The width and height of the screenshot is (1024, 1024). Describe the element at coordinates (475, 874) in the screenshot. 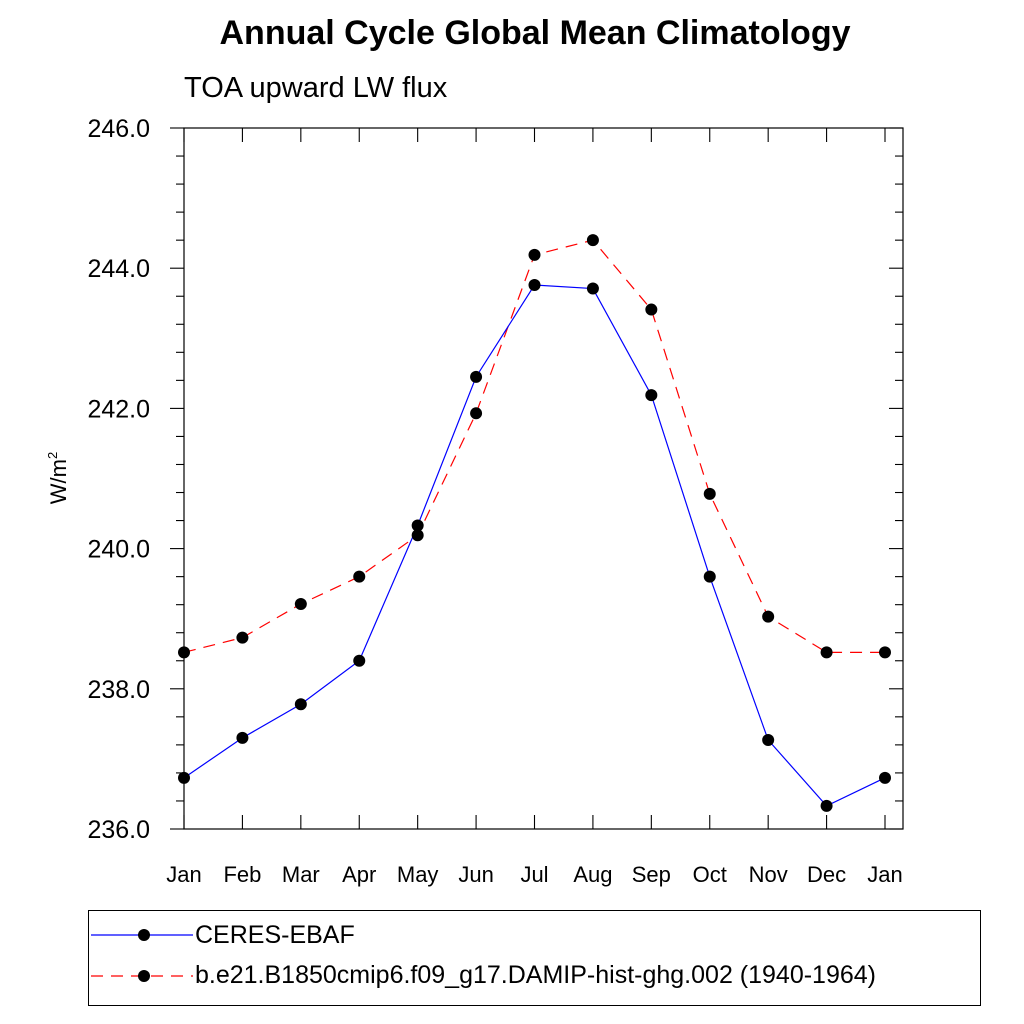

I see `x-tick-label: Jun` at that location.